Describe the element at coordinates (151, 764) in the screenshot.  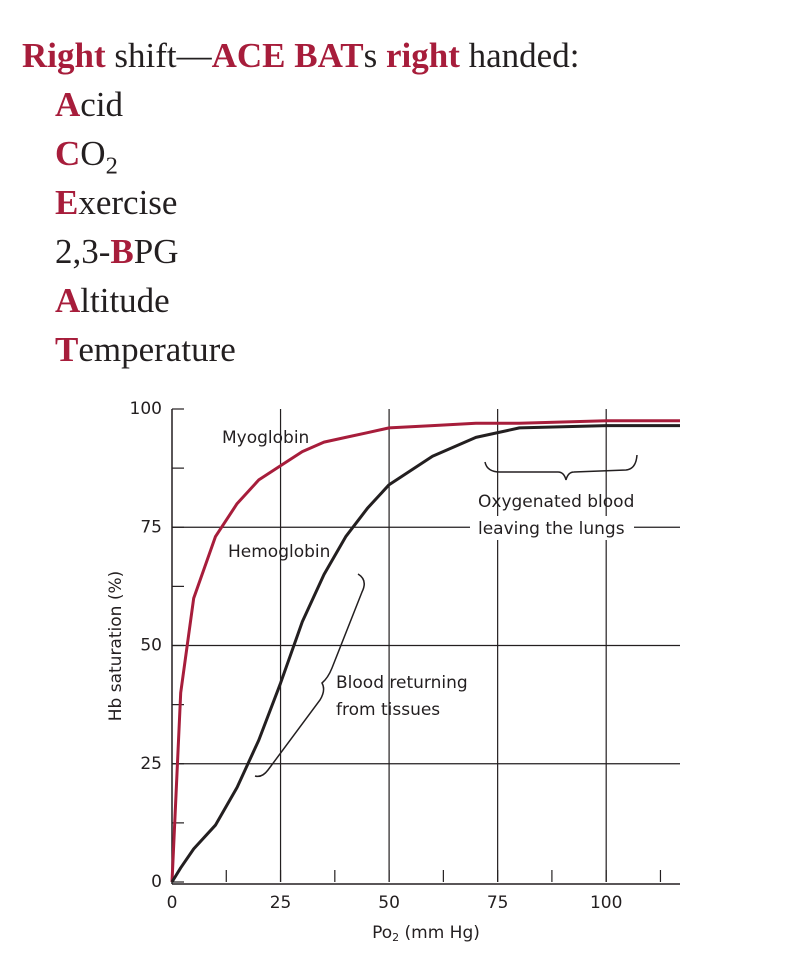
I see `y-tick-label: 25` at that location.